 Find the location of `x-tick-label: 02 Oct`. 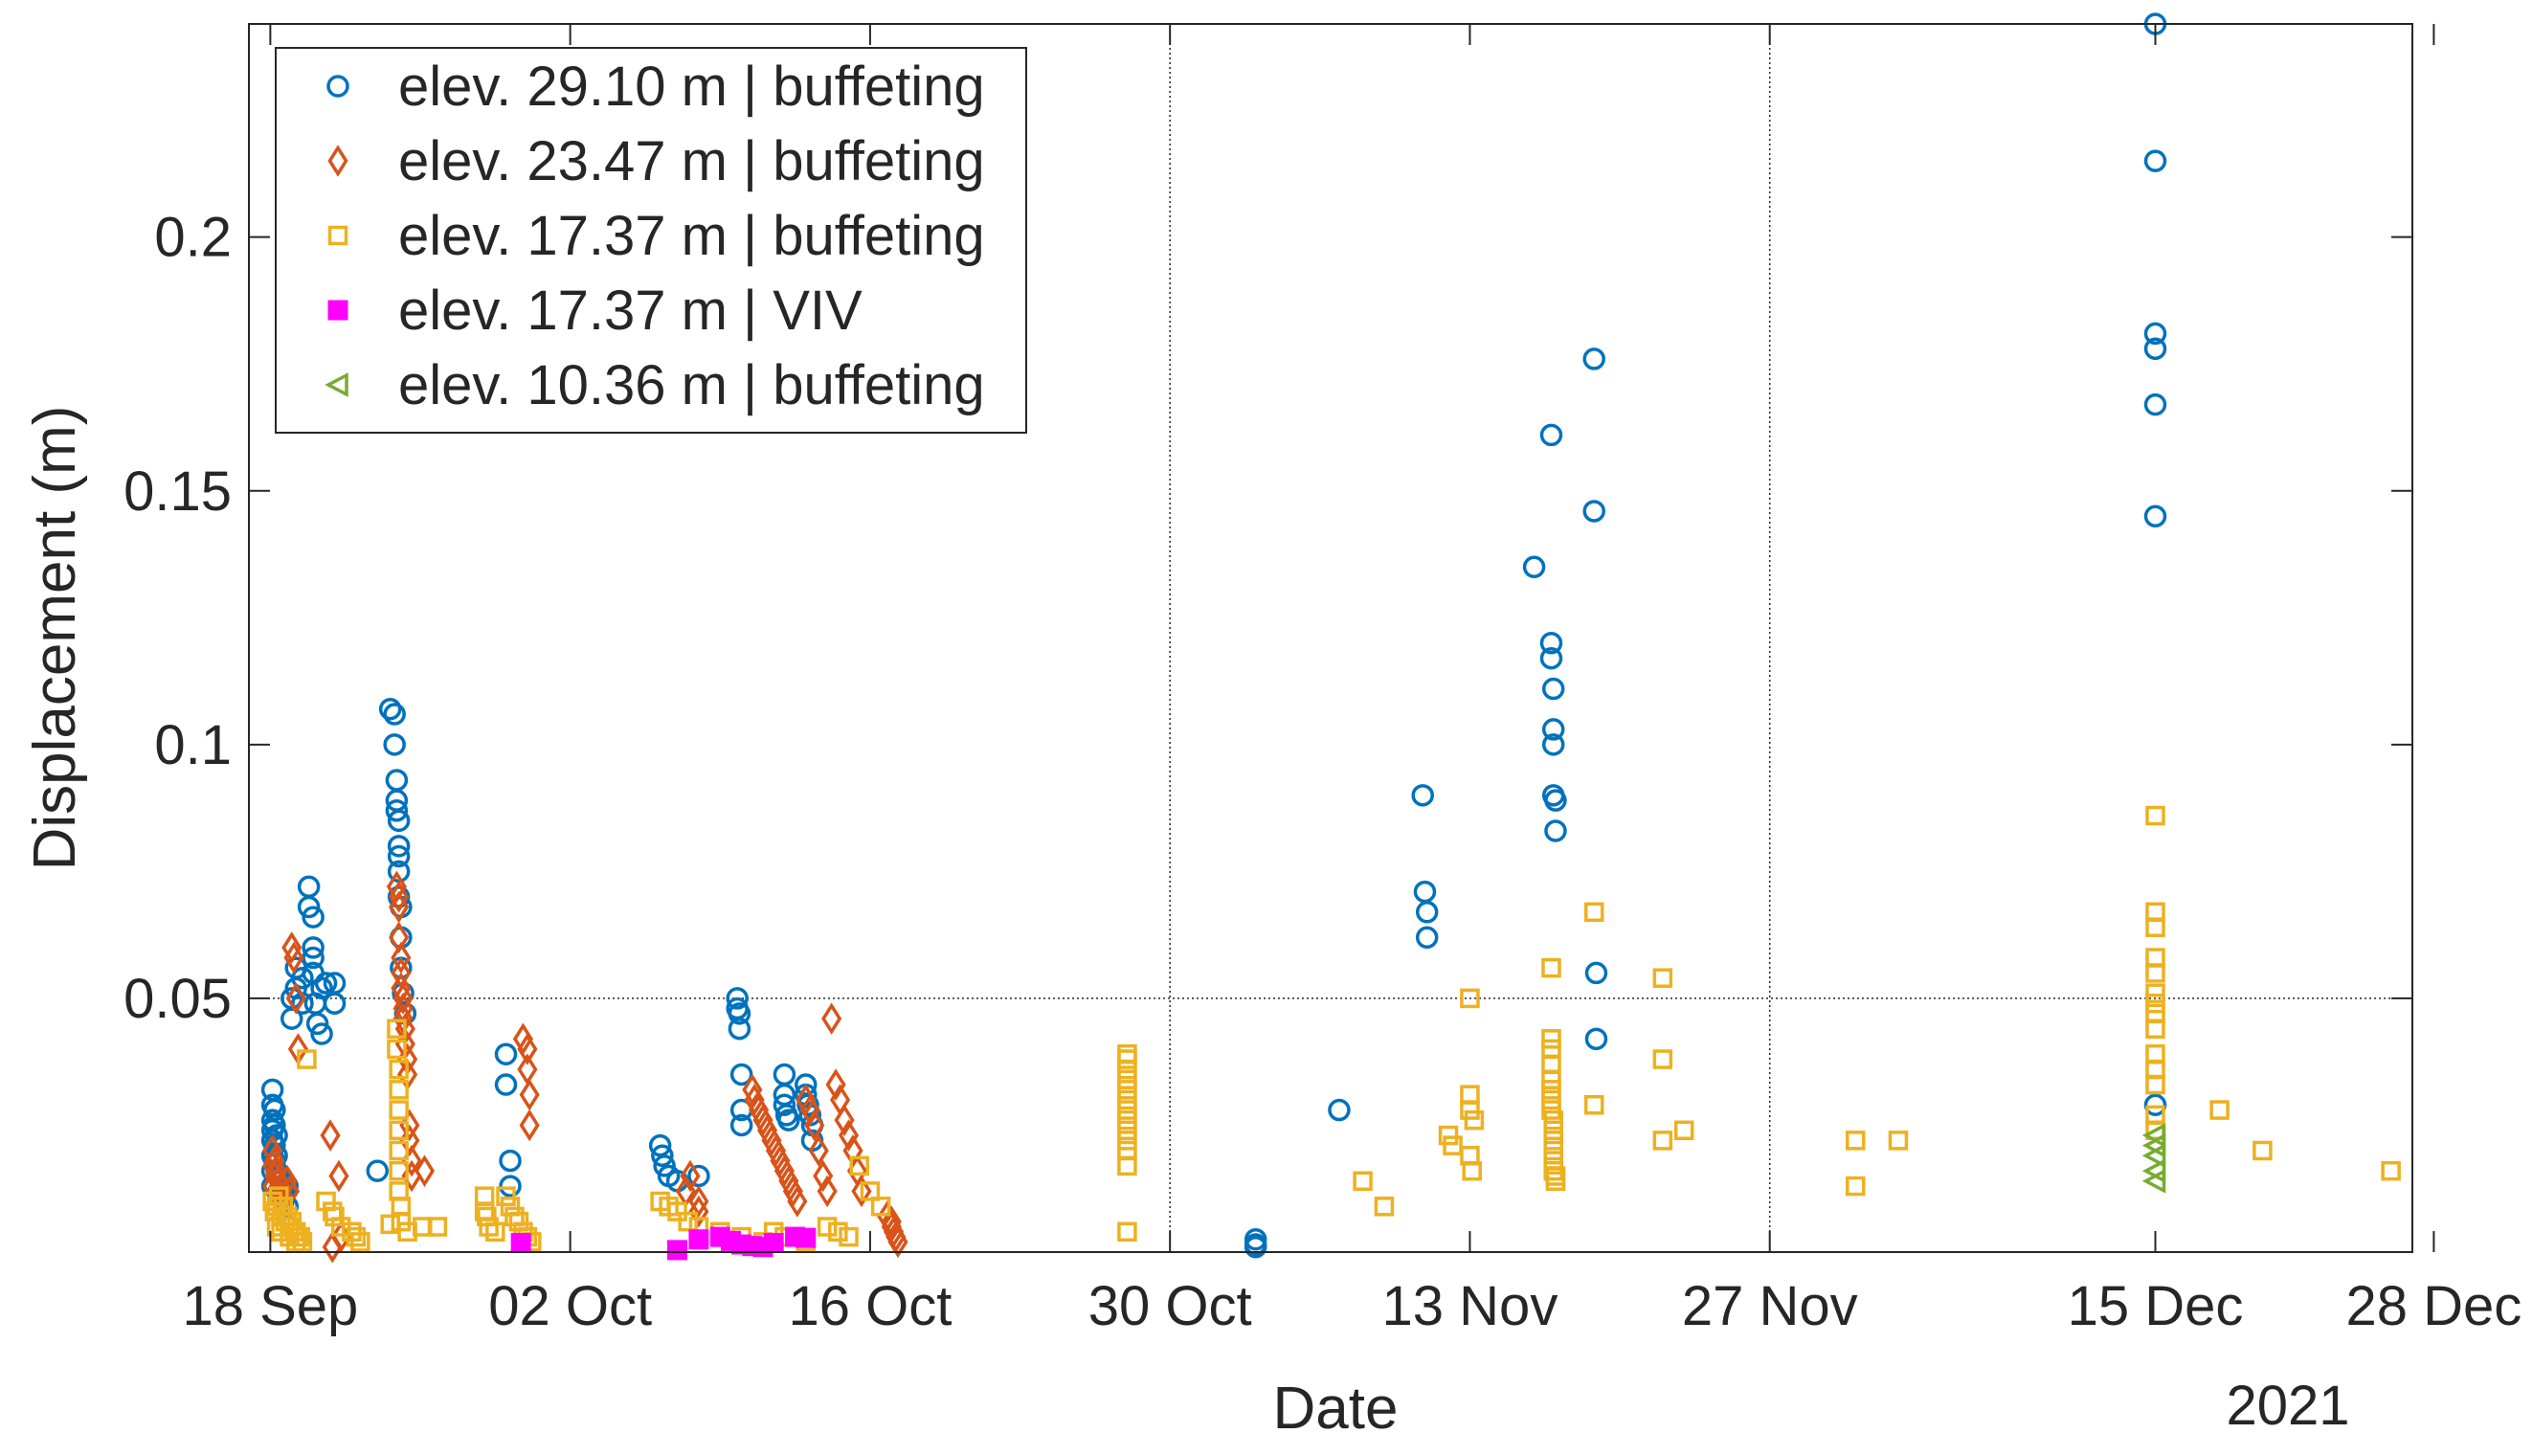

x-tick-label: 02 Oct is located at coordinates (570, 1306).